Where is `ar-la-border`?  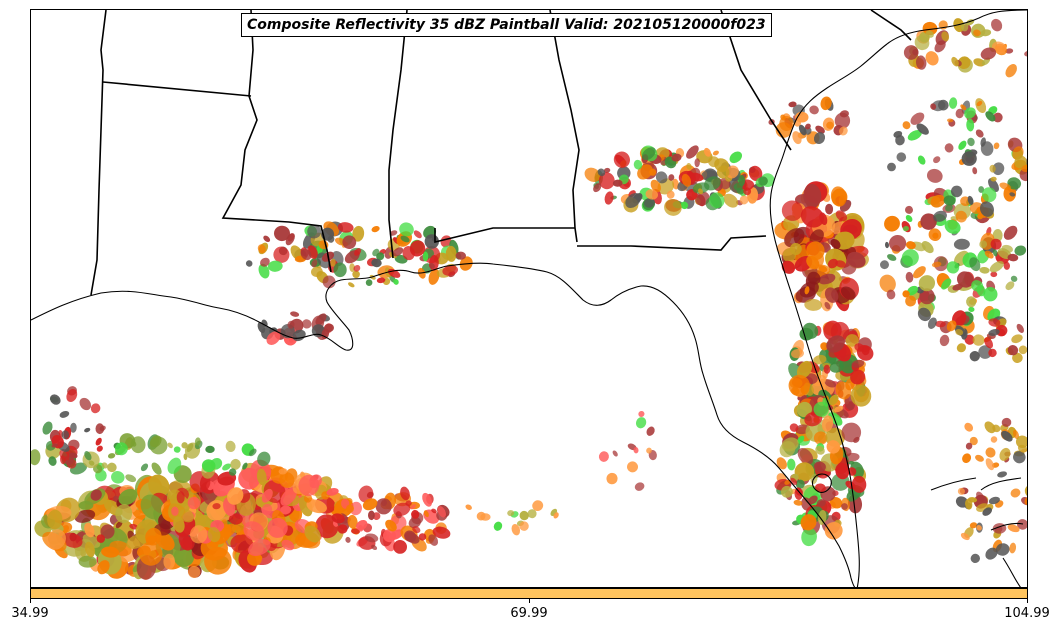
ar-la-border is located at coordinates (177, 89).